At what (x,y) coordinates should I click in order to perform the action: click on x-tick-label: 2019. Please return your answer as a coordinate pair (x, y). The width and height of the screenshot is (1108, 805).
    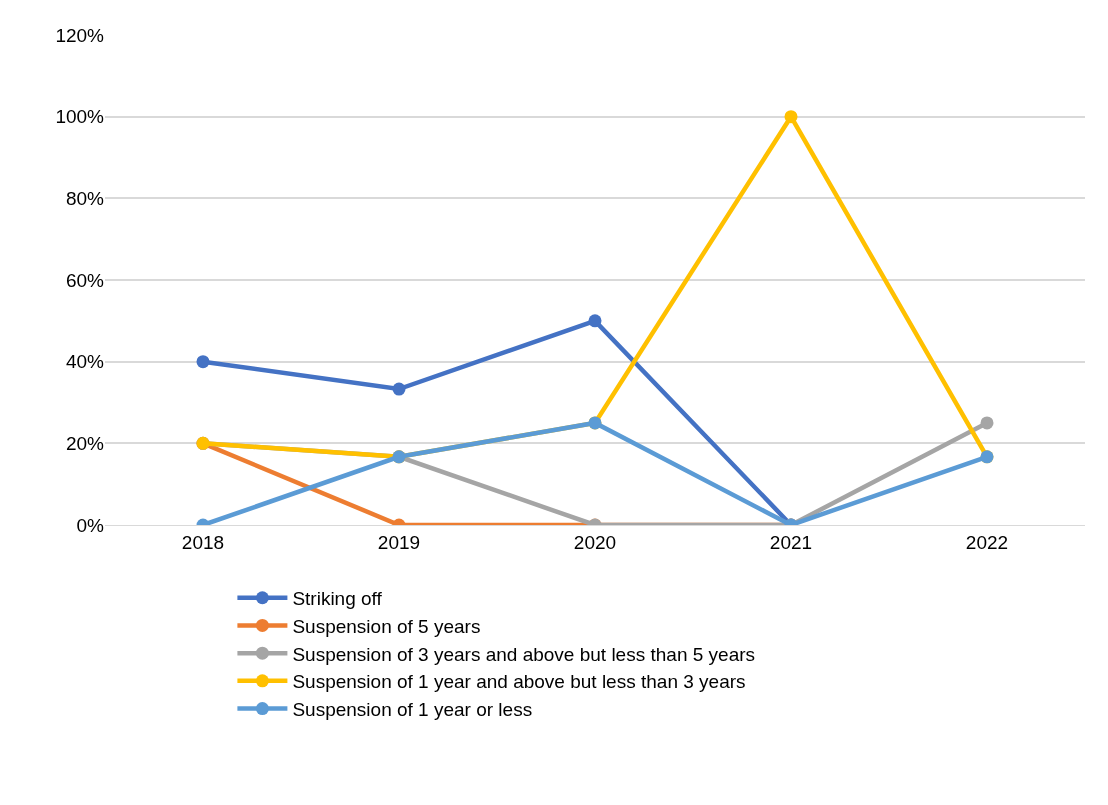
    Looking at the image, I should click on (399, 542).